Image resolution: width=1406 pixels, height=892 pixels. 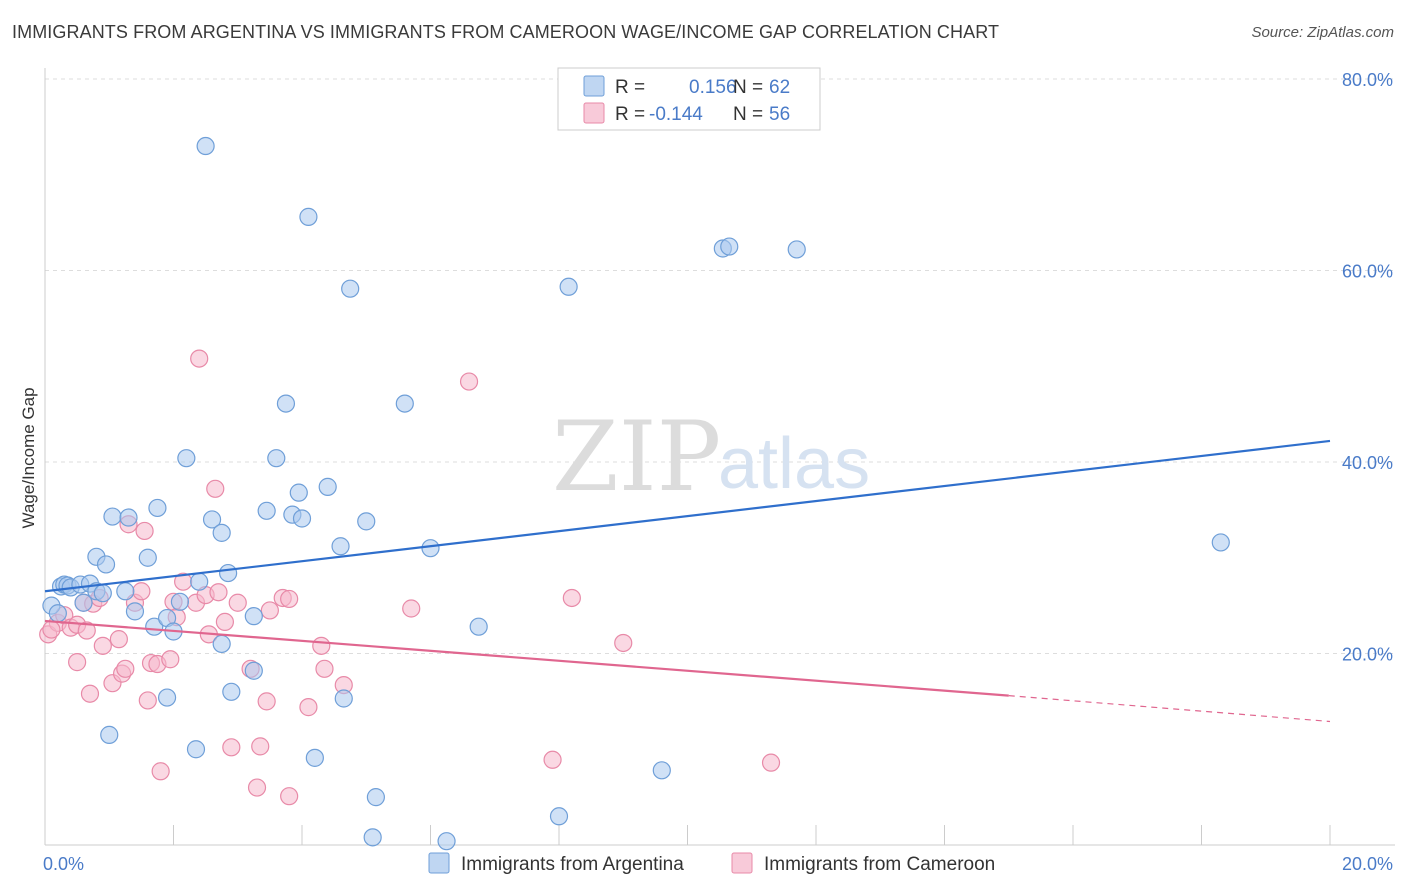 I want to click on bottom-legend-swatch-cameroon, so click(x=742, y=863).